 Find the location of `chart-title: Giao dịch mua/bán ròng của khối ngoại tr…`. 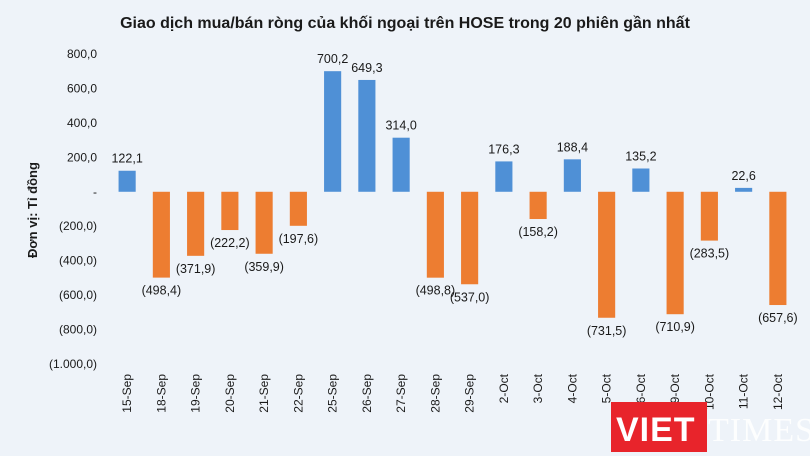

chart-title: Giao dịch mua/bán ròng của khối ngoại tr… is located at coordinates (405, 23).